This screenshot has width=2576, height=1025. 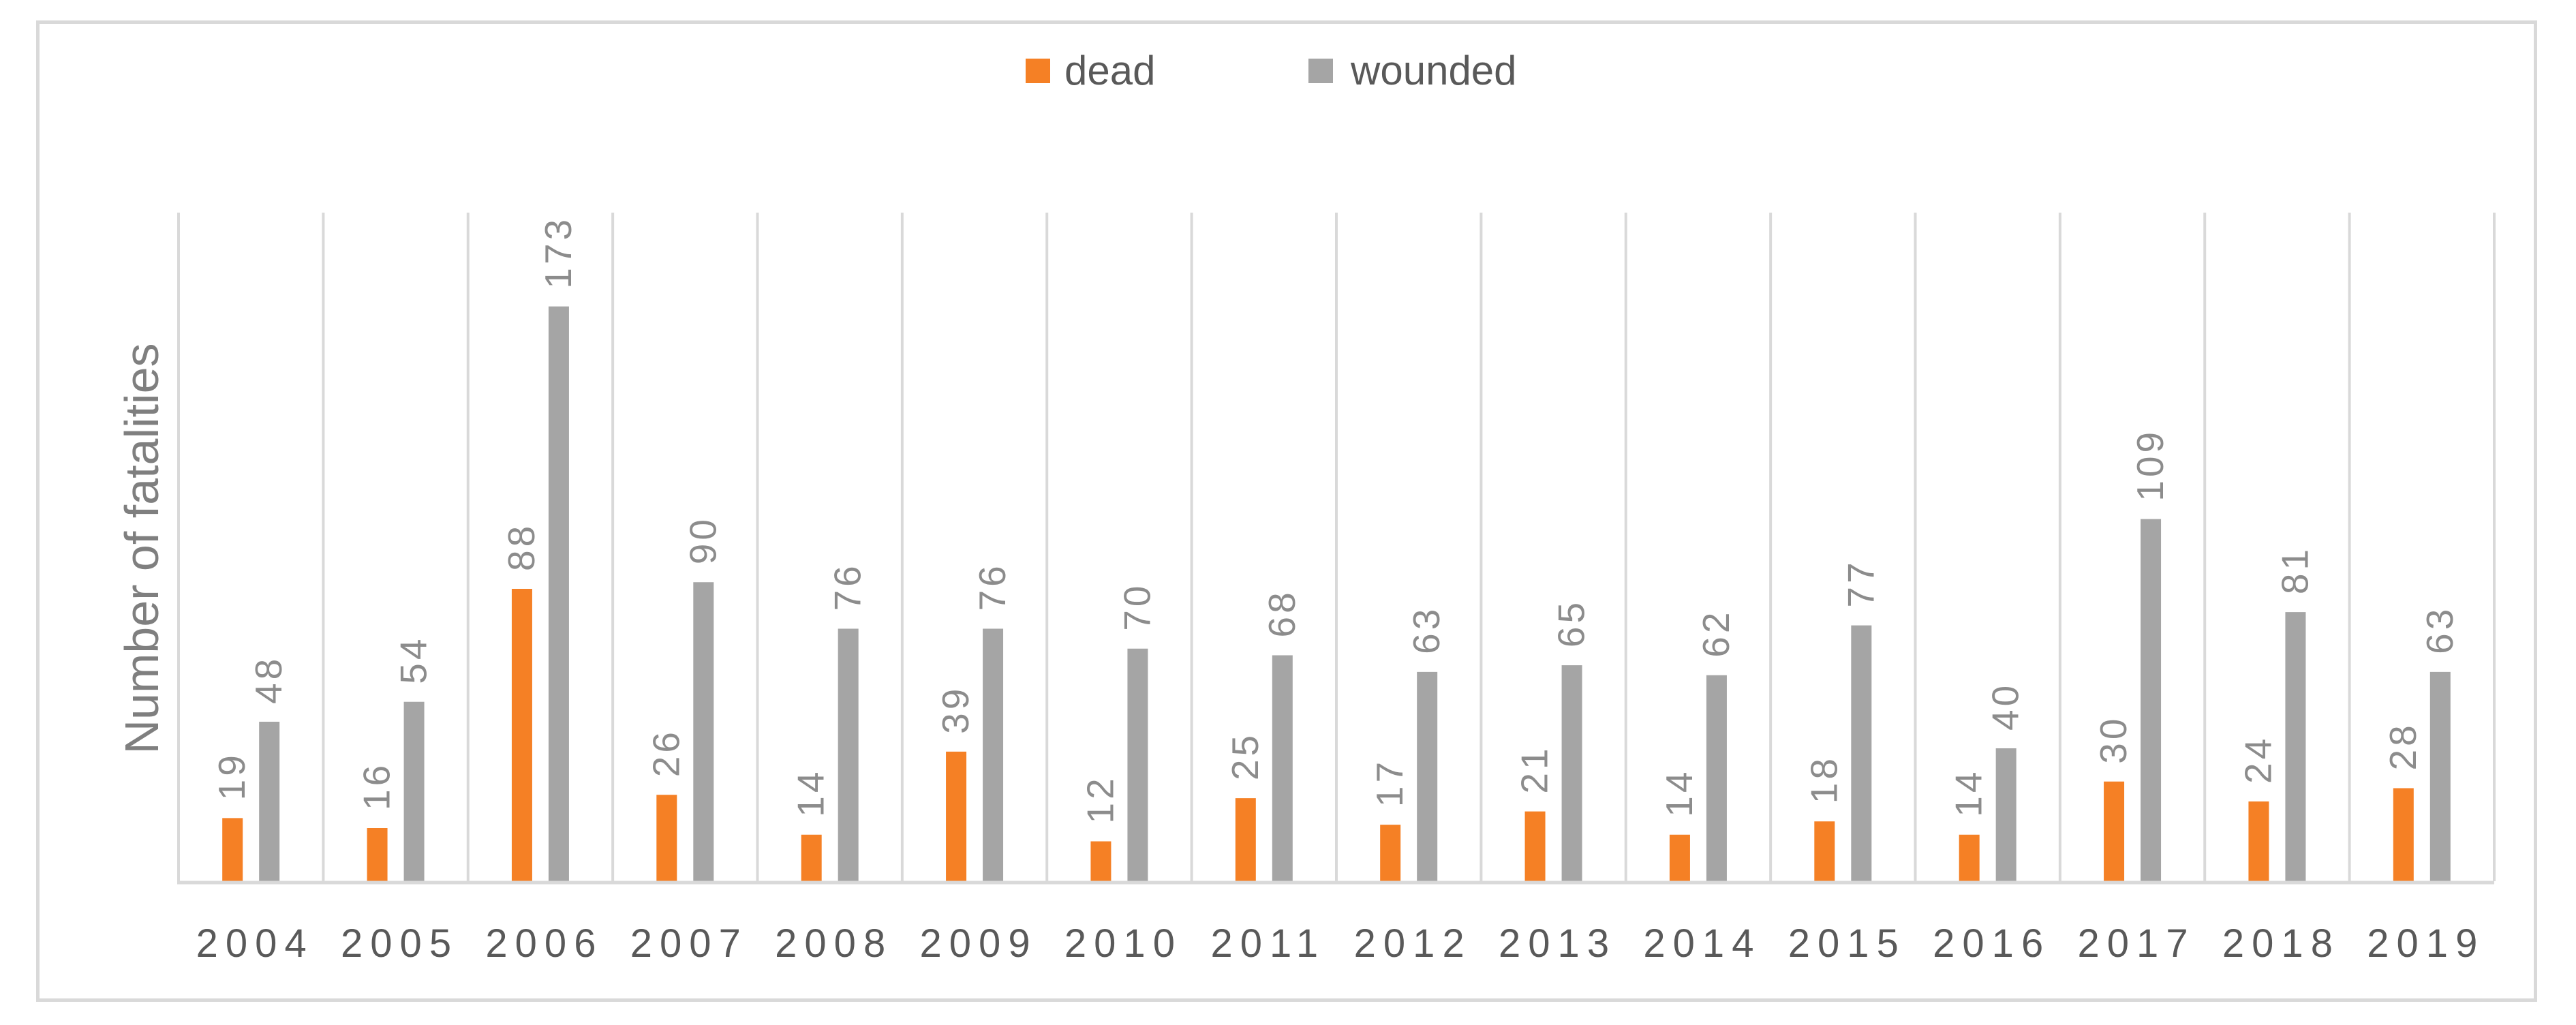 I want to click on data-label-wounded-2016: 40, so click(x=2006, y=706).